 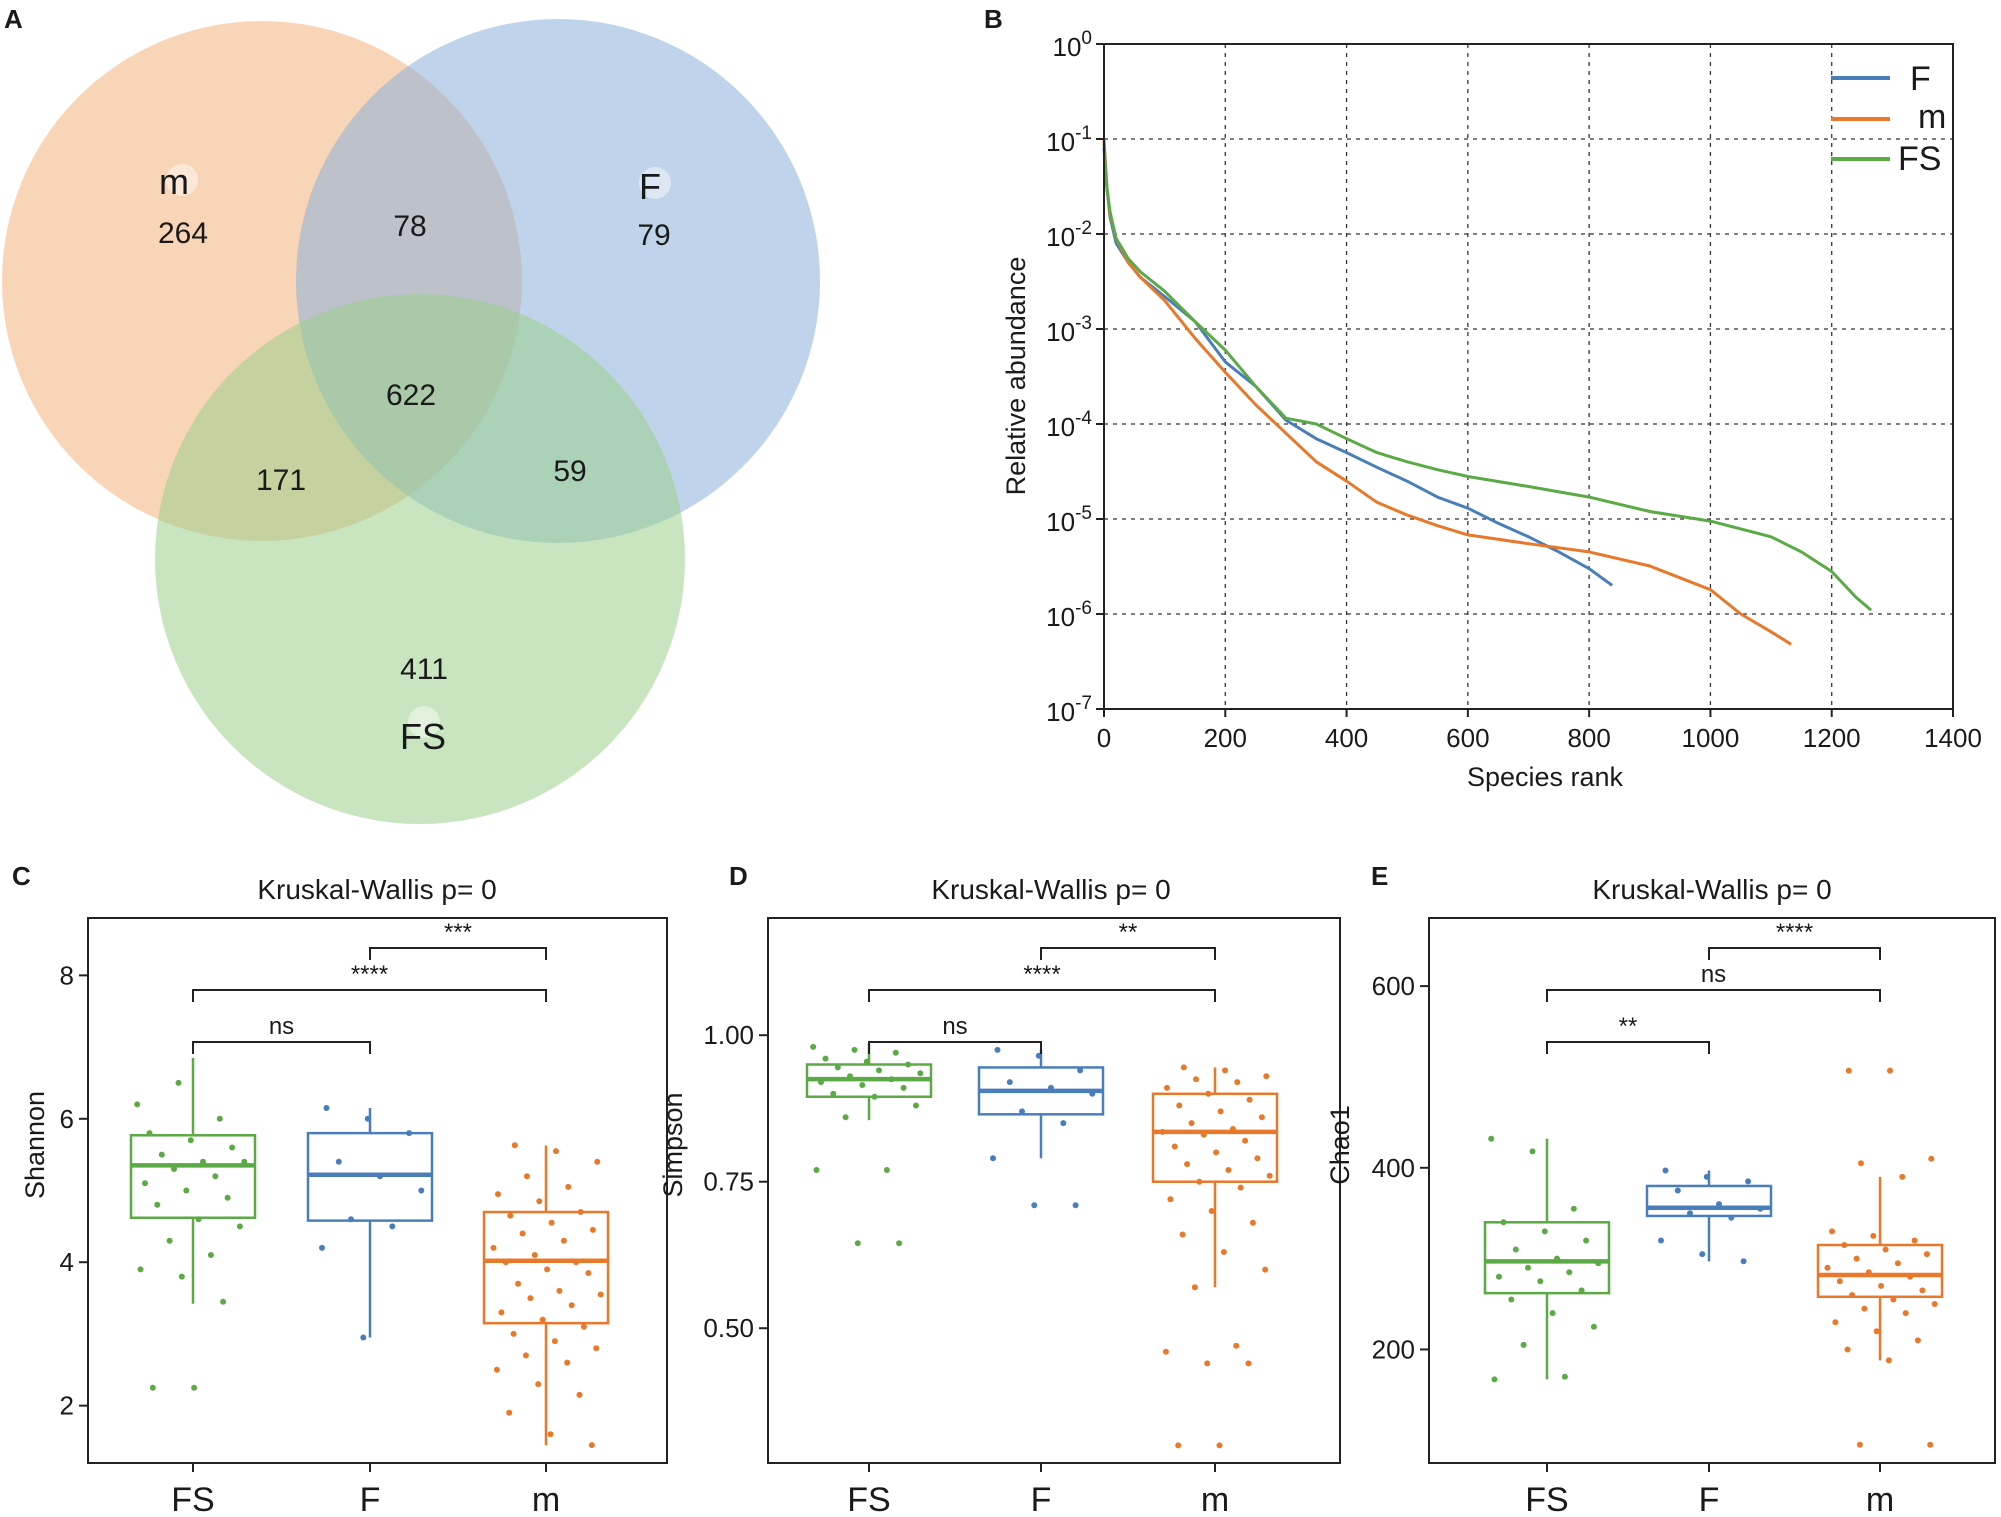 I want to click on venn-label-fs: FS, so click(x=423, y=736).